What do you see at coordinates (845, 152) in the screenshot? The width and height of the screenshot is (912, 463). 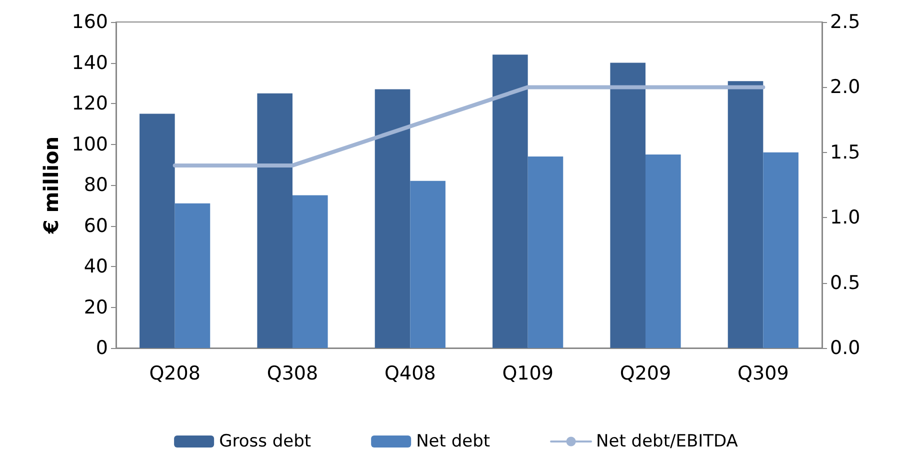 I see `y2-tick-label: 1.5` at bounding box center [845, 152].